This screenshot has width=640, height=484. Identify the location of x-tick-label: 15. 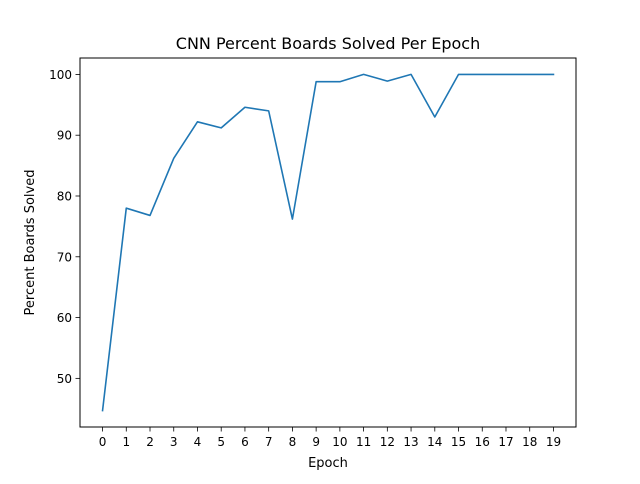
(458, 442).